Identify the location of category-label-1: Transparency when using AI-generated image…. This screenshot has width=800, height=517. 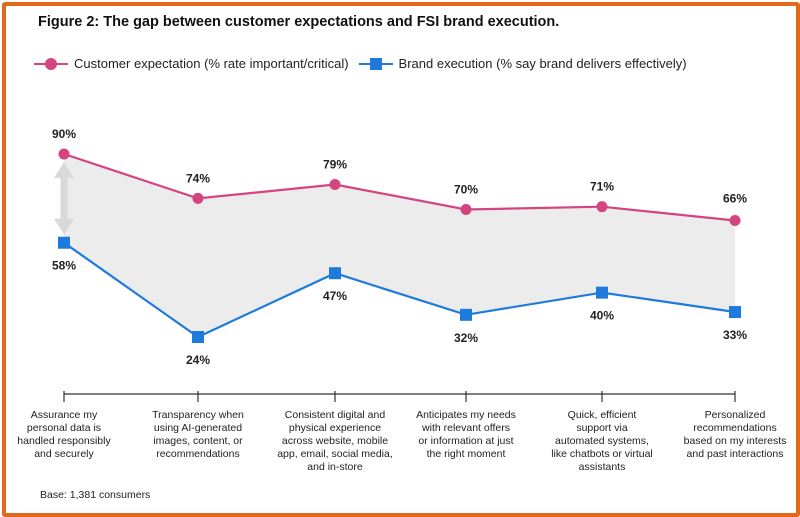
(198, 435).